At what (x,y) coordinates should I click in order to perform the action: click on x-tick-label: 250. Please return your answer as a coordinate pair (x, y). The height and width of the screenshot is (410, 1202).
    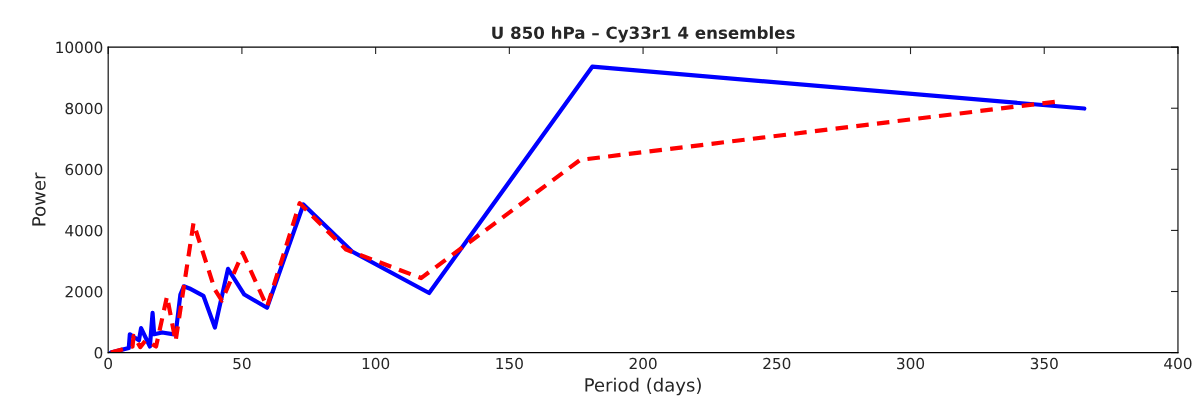
    Looking at the image, I should click on (777, 363).